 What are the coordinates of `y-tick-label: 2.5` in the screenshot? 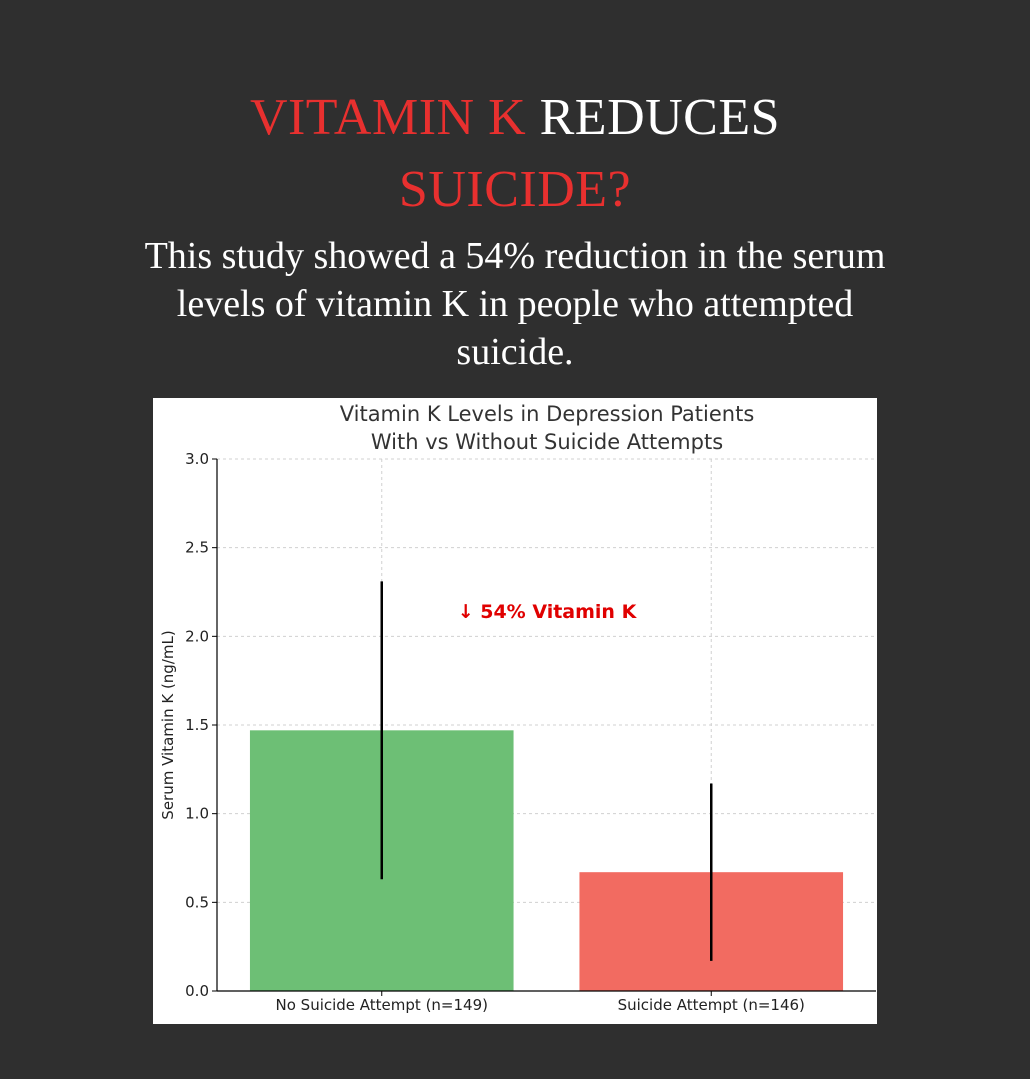 It's located at (197, 548).